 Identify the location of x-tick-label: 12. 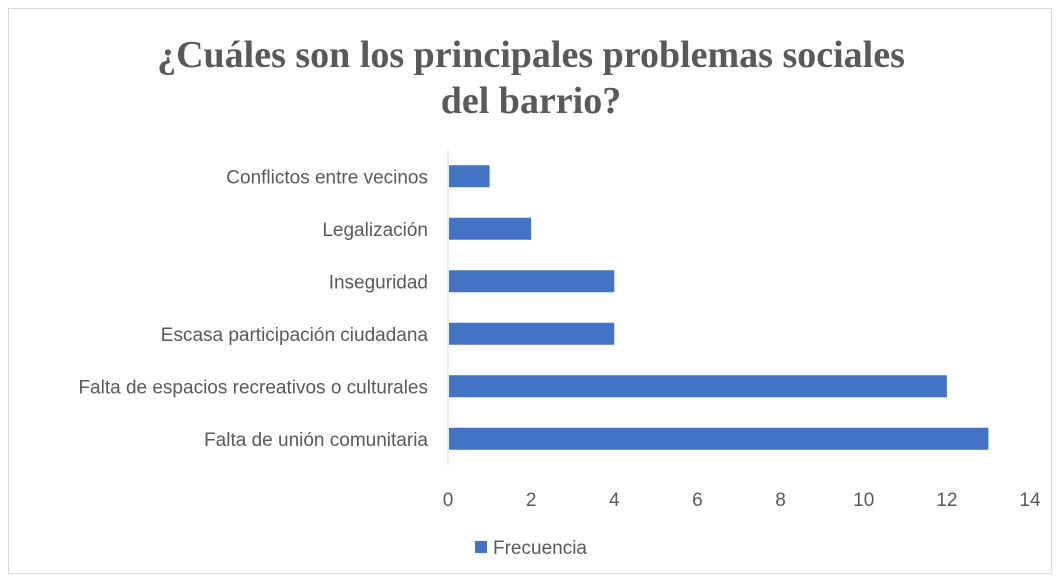
(946, 500).